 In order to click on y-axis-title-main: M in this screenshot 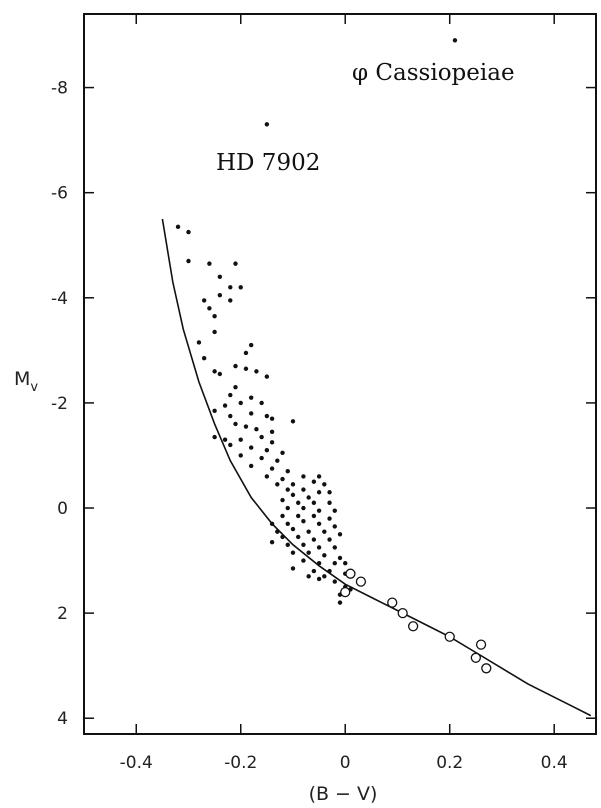, I will do `click(22, 379)`.